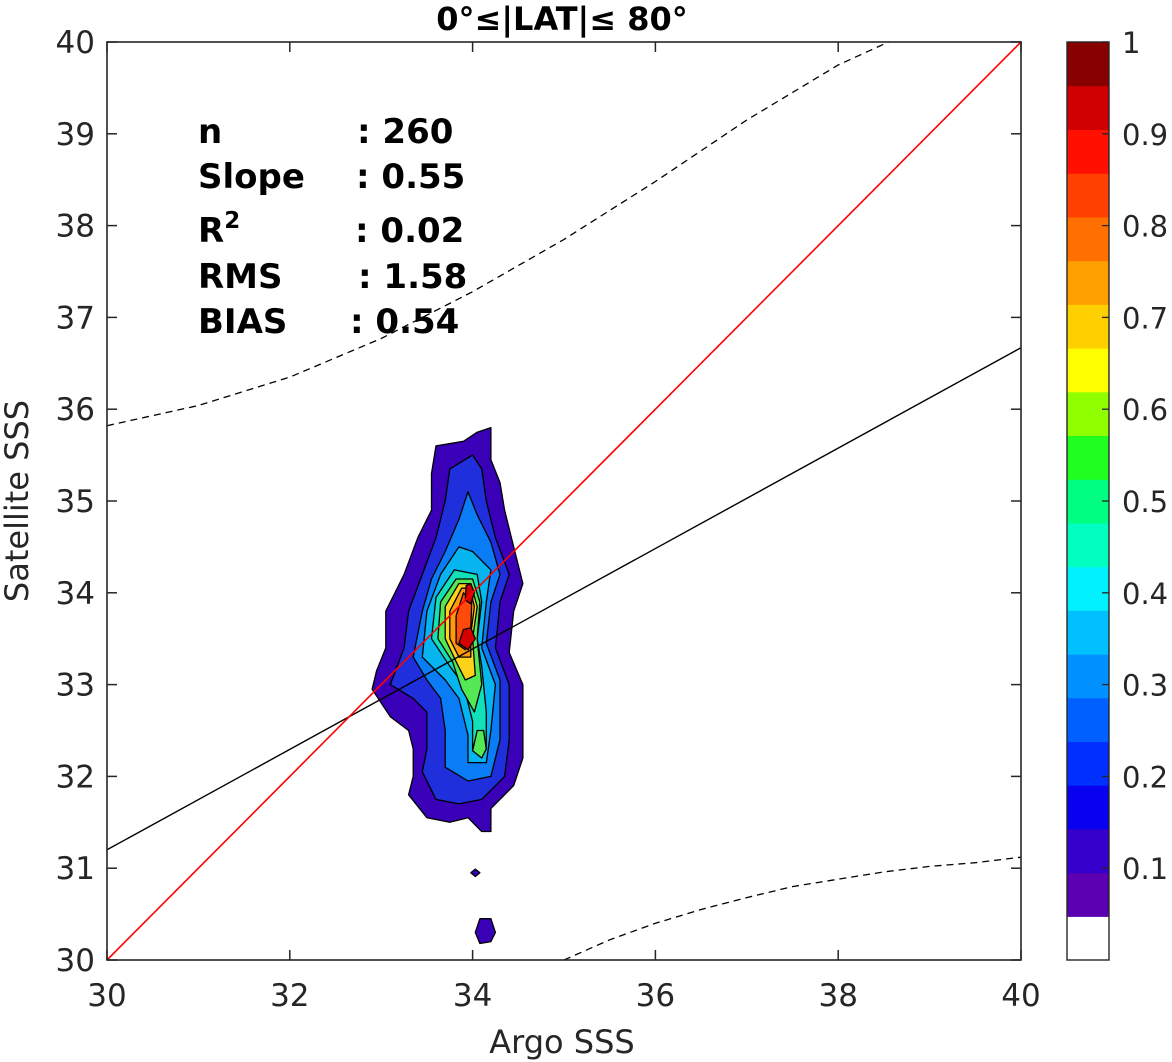  Describe the element at coordinates (75, 869) in the screenshot. I see `y-tick-label: 31` at that location.